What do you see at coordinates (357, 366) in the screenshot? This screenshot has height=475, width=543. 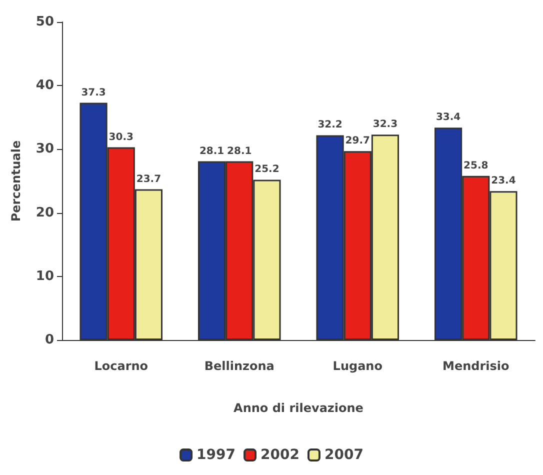 I see `x-tick-label: Lugano` at bounding box center [357, 366].